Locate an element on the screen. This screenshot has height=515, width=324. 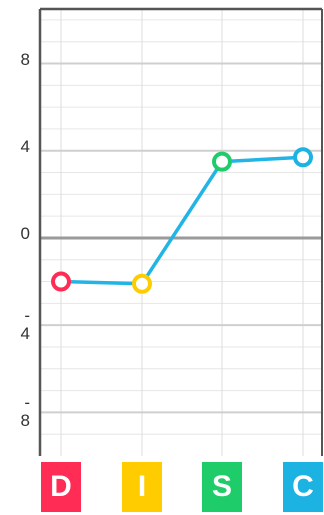
data-point-c is located at coordinates (303, 157).